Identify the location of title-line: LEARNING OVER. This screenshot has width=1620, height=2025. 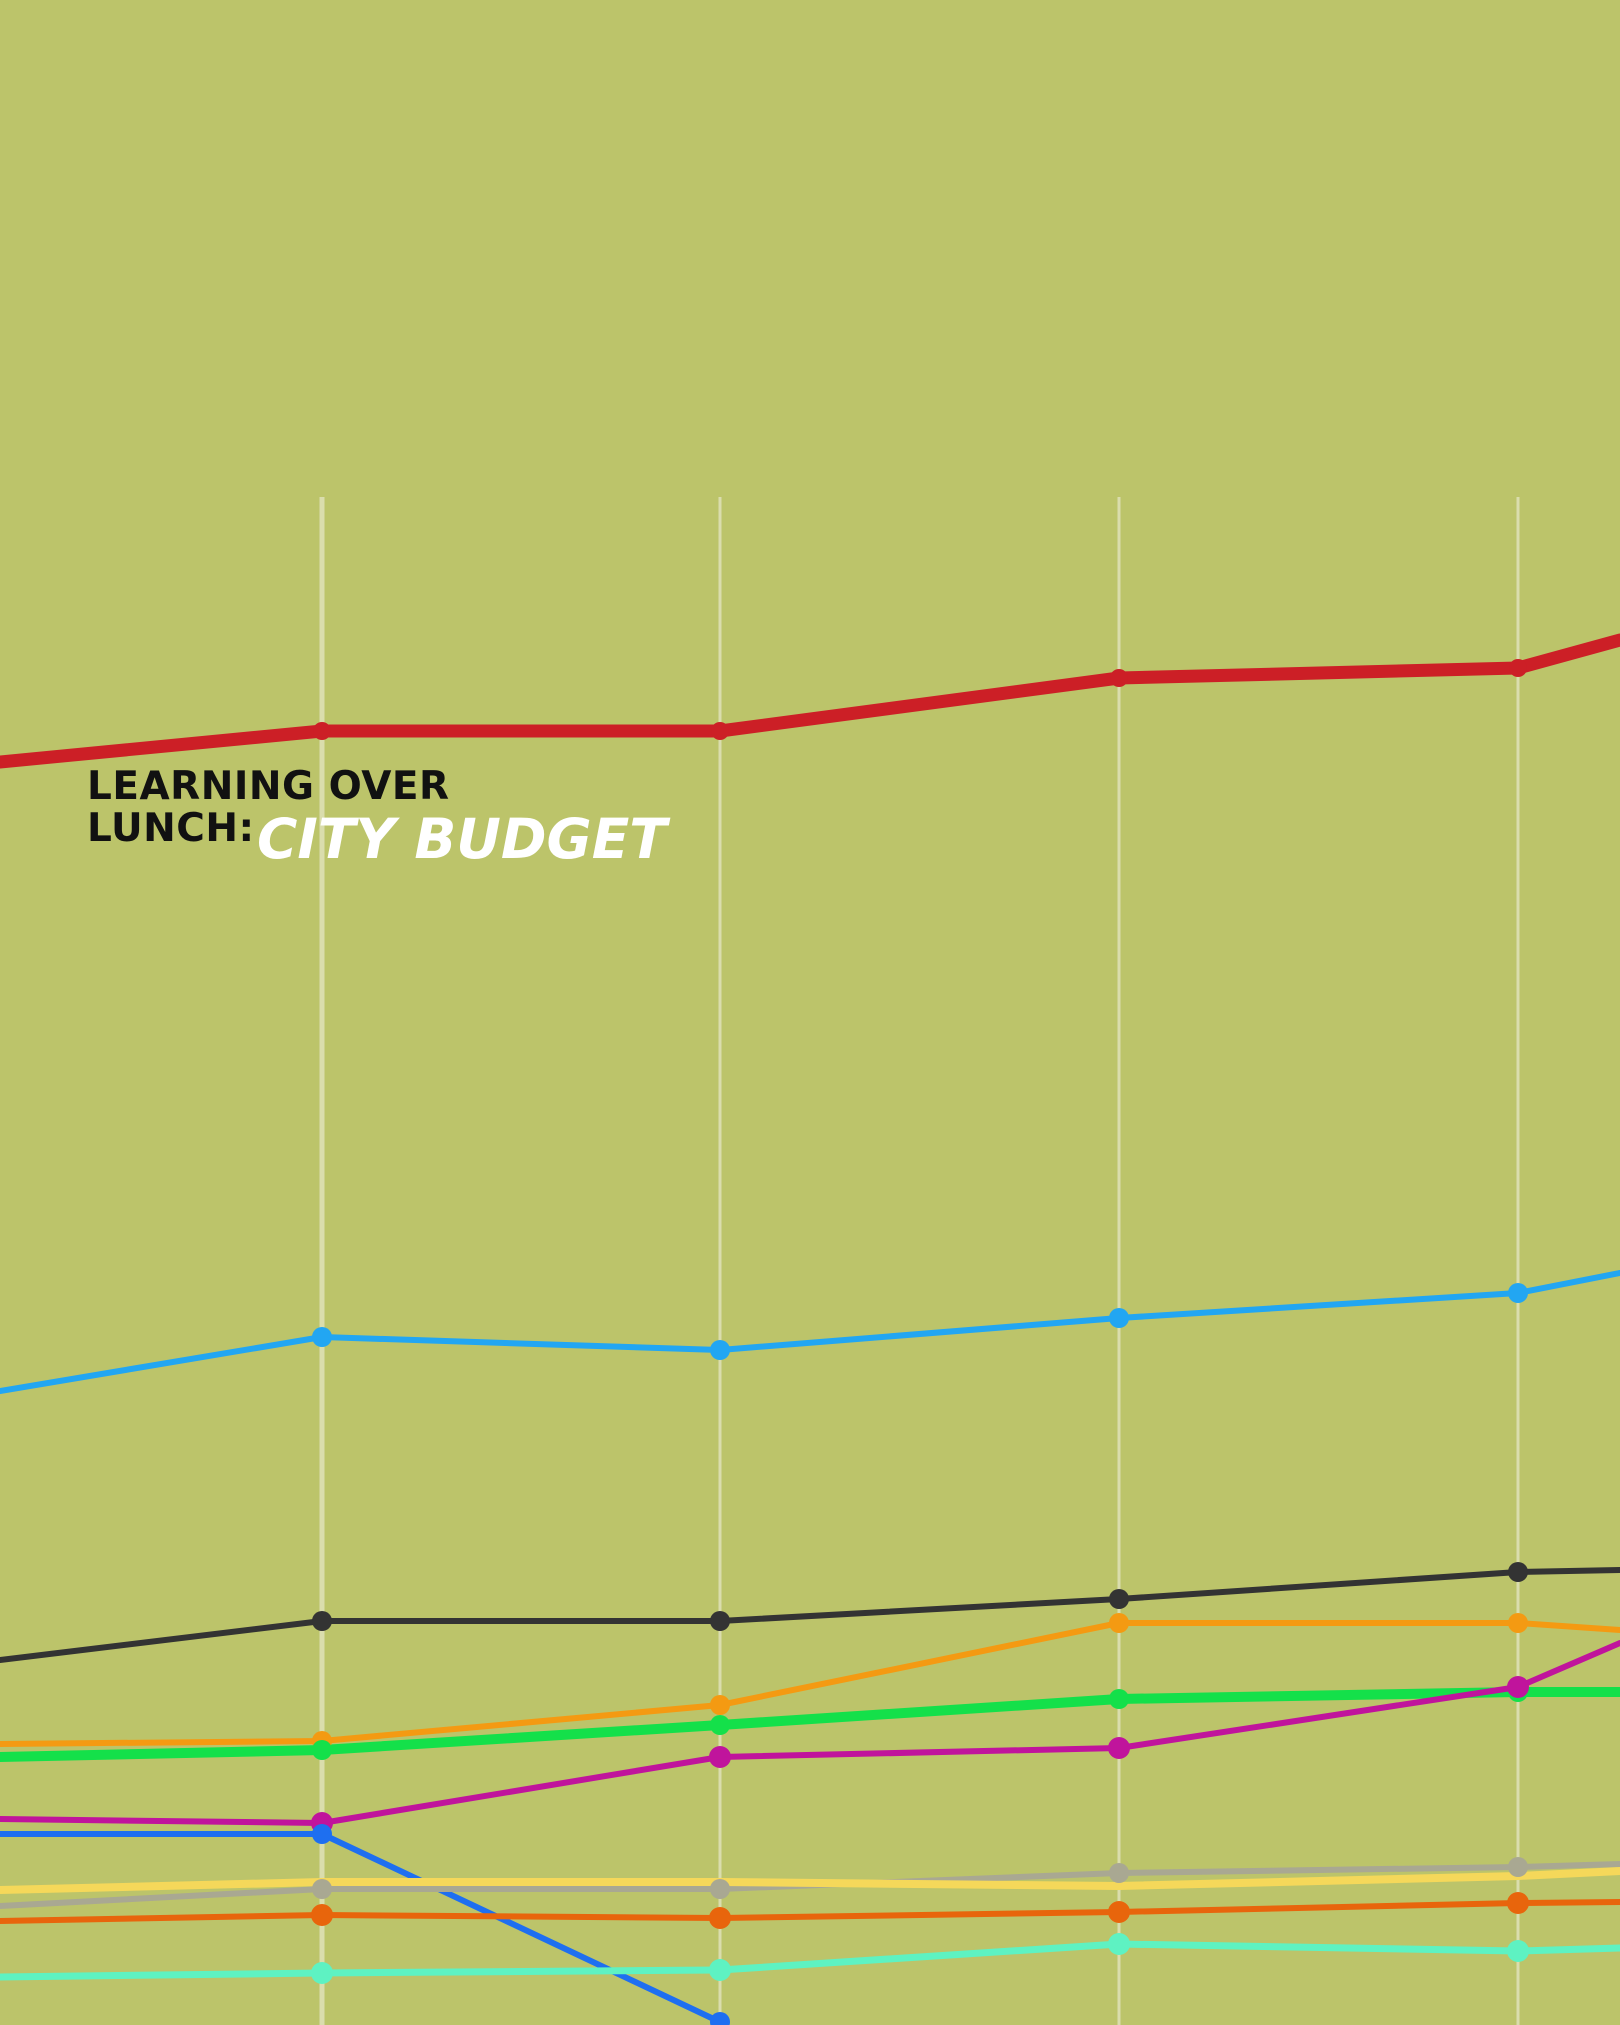
(268, 786).